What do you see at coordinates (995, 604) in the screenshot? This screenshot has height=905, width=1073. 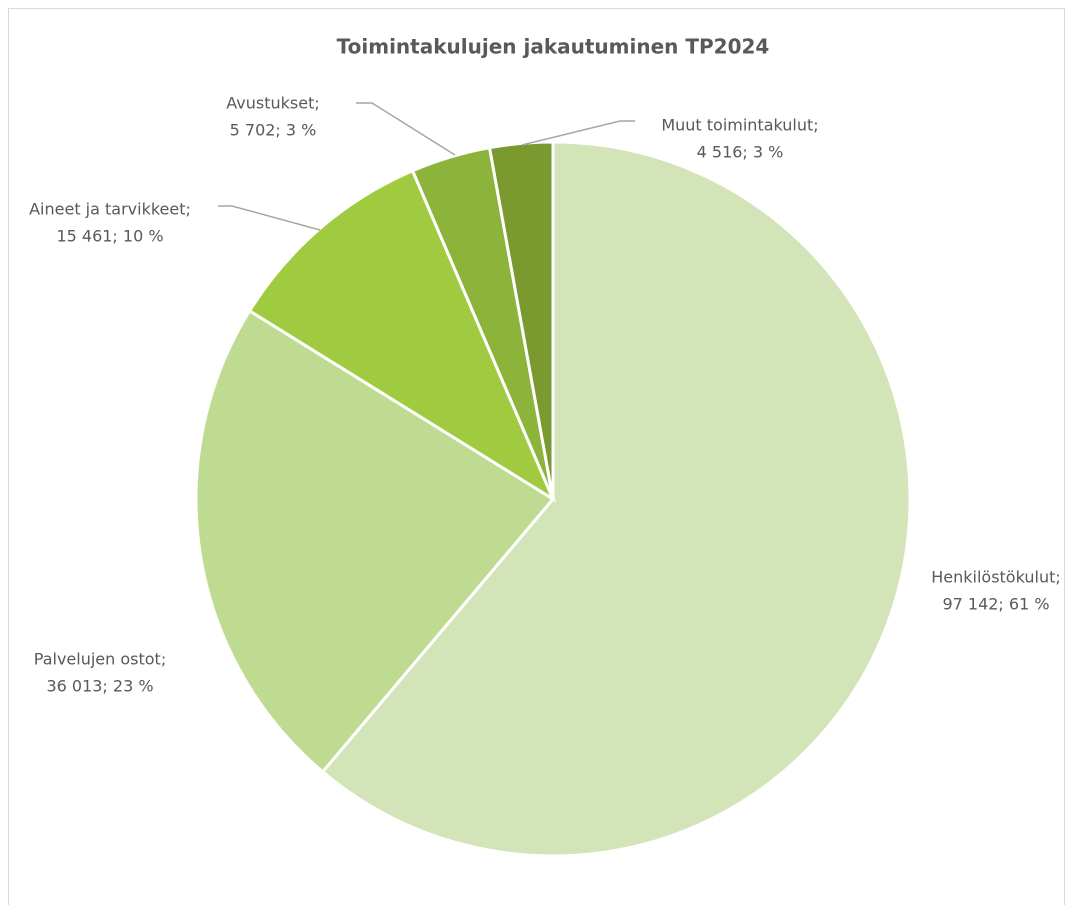 I see `data-label-value: 97 142; 61 %` at bounding box center [995, 604].